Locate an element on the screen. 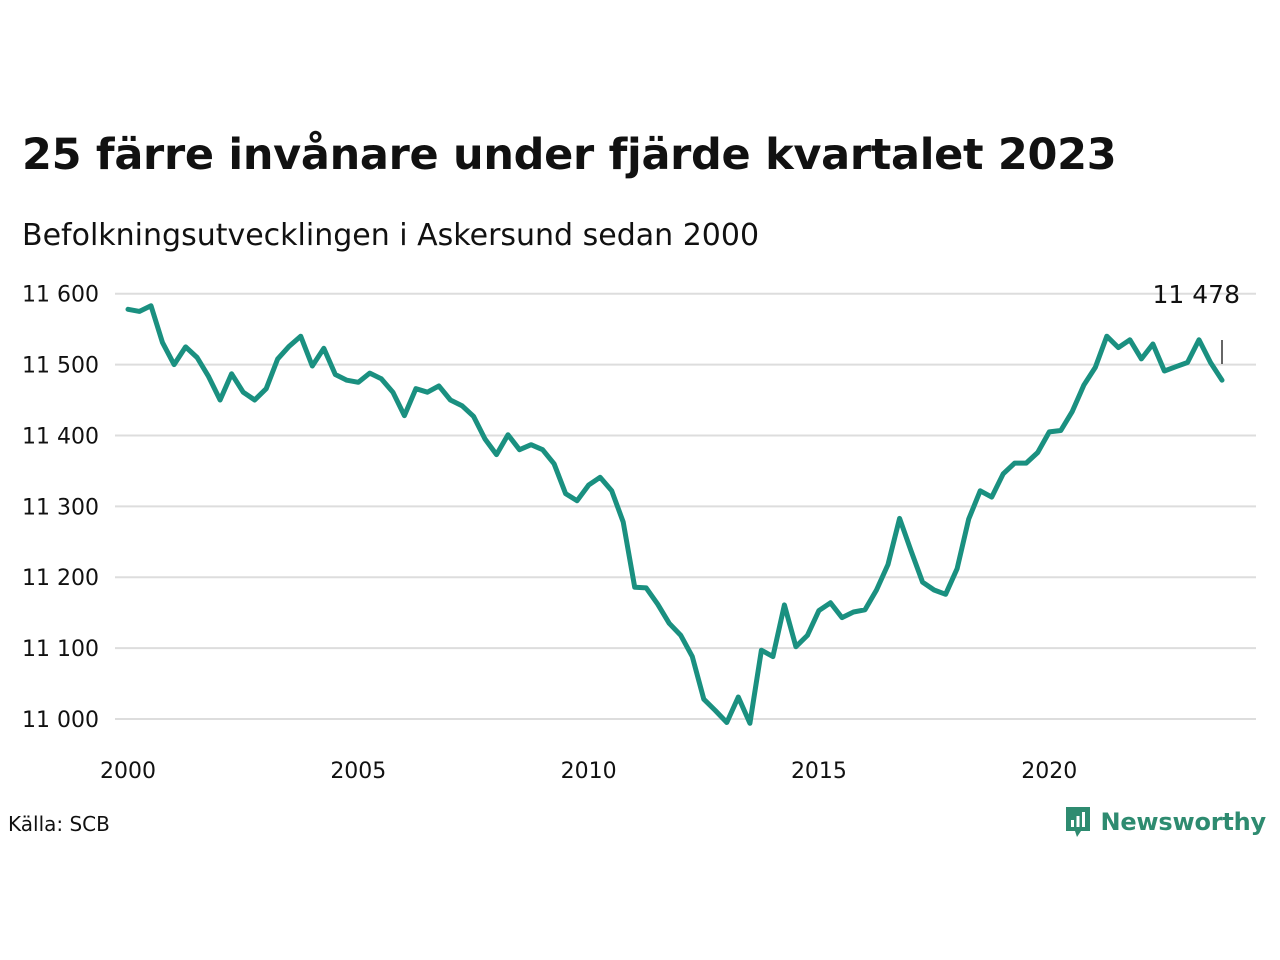  newsworthy-logo: Newsworthy is located at coordinates (1165, 822).